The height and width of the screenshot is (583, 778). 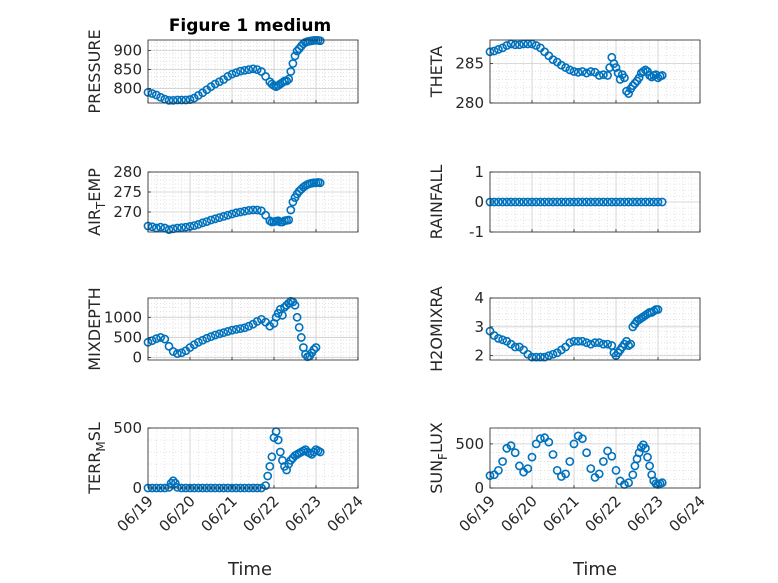 I want to click on y-axis-label: SUNFLUX, so click(x=438, y=458).